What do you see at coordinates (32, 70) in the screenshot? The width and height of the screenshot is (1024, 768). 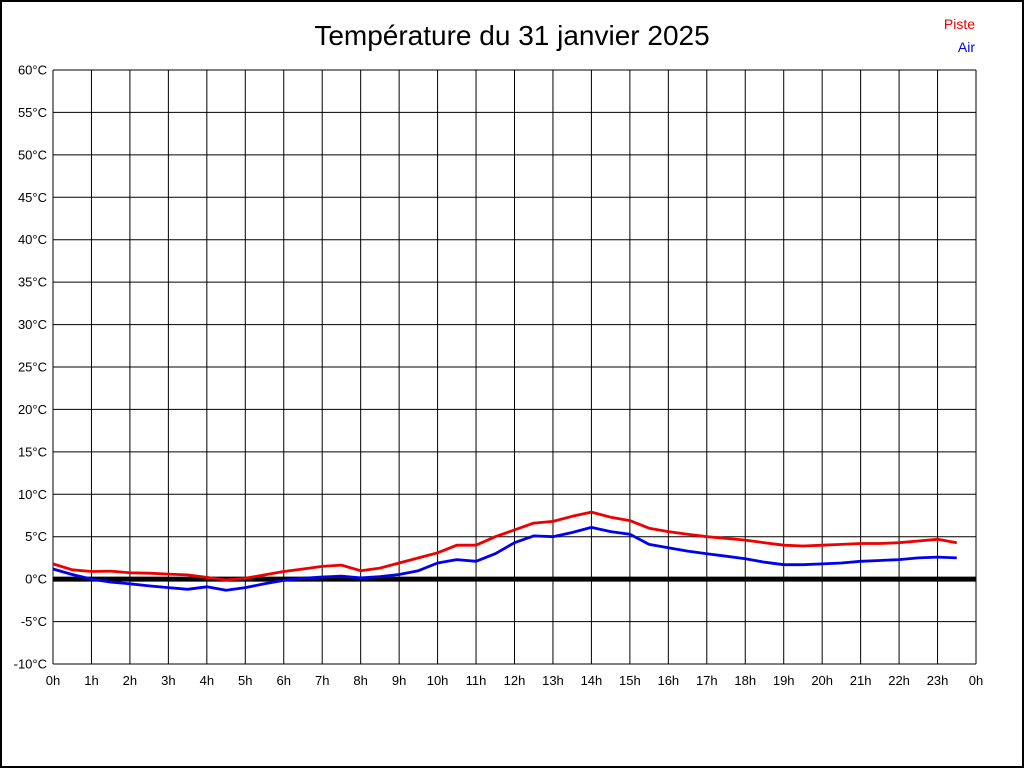 I see `y-axis-tick-label: 60°C` at bounding box center [32, 70].